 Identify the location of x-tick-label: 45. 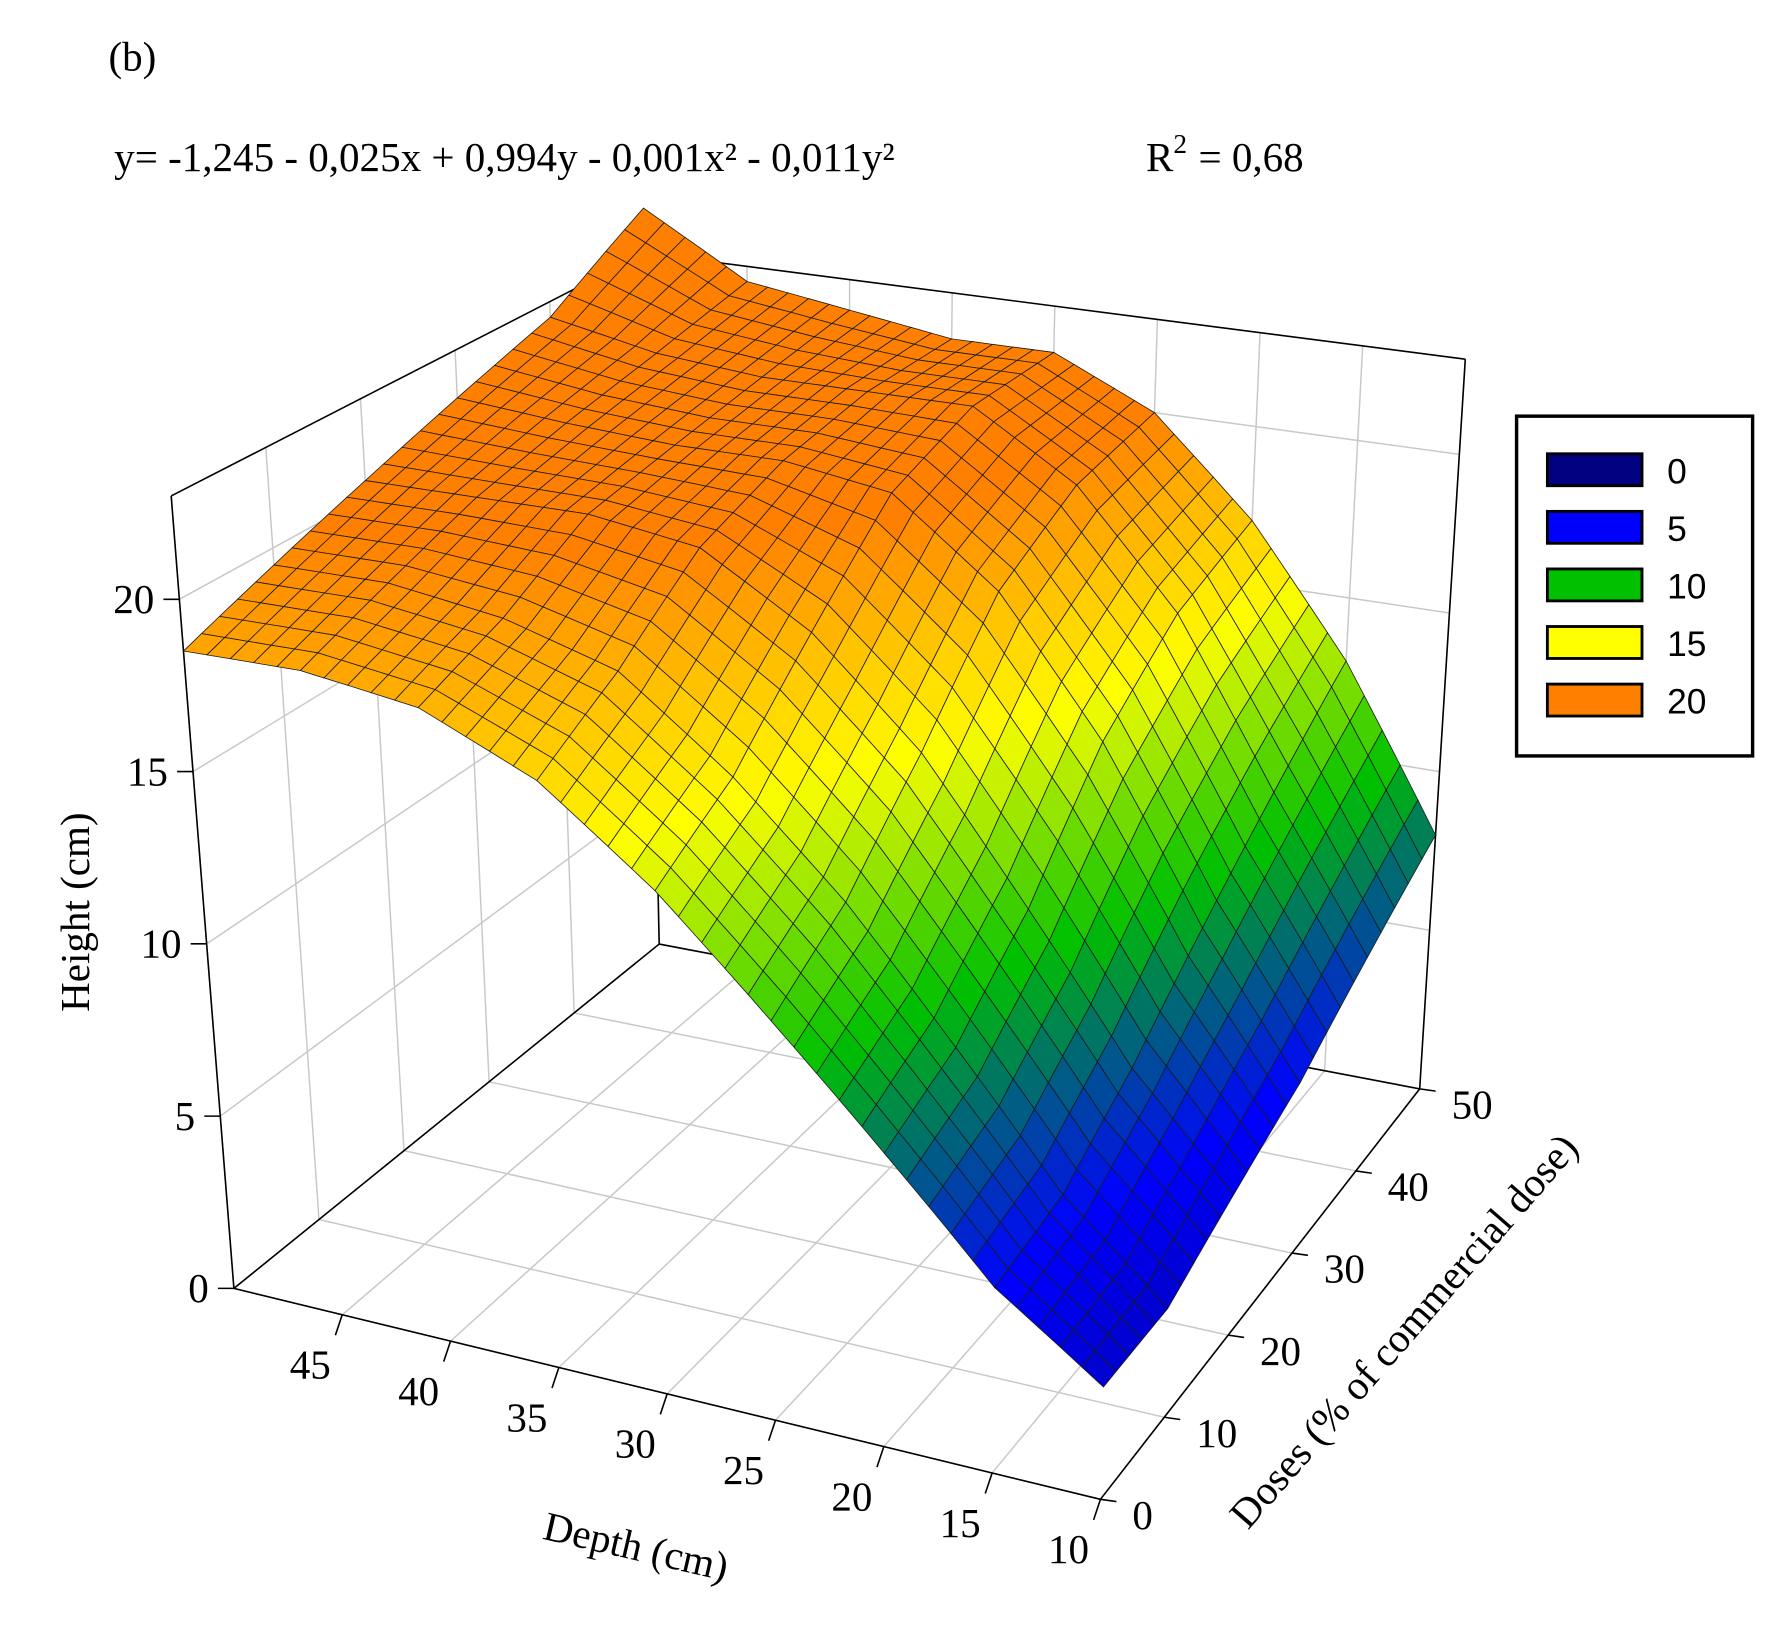
(310, 1365).